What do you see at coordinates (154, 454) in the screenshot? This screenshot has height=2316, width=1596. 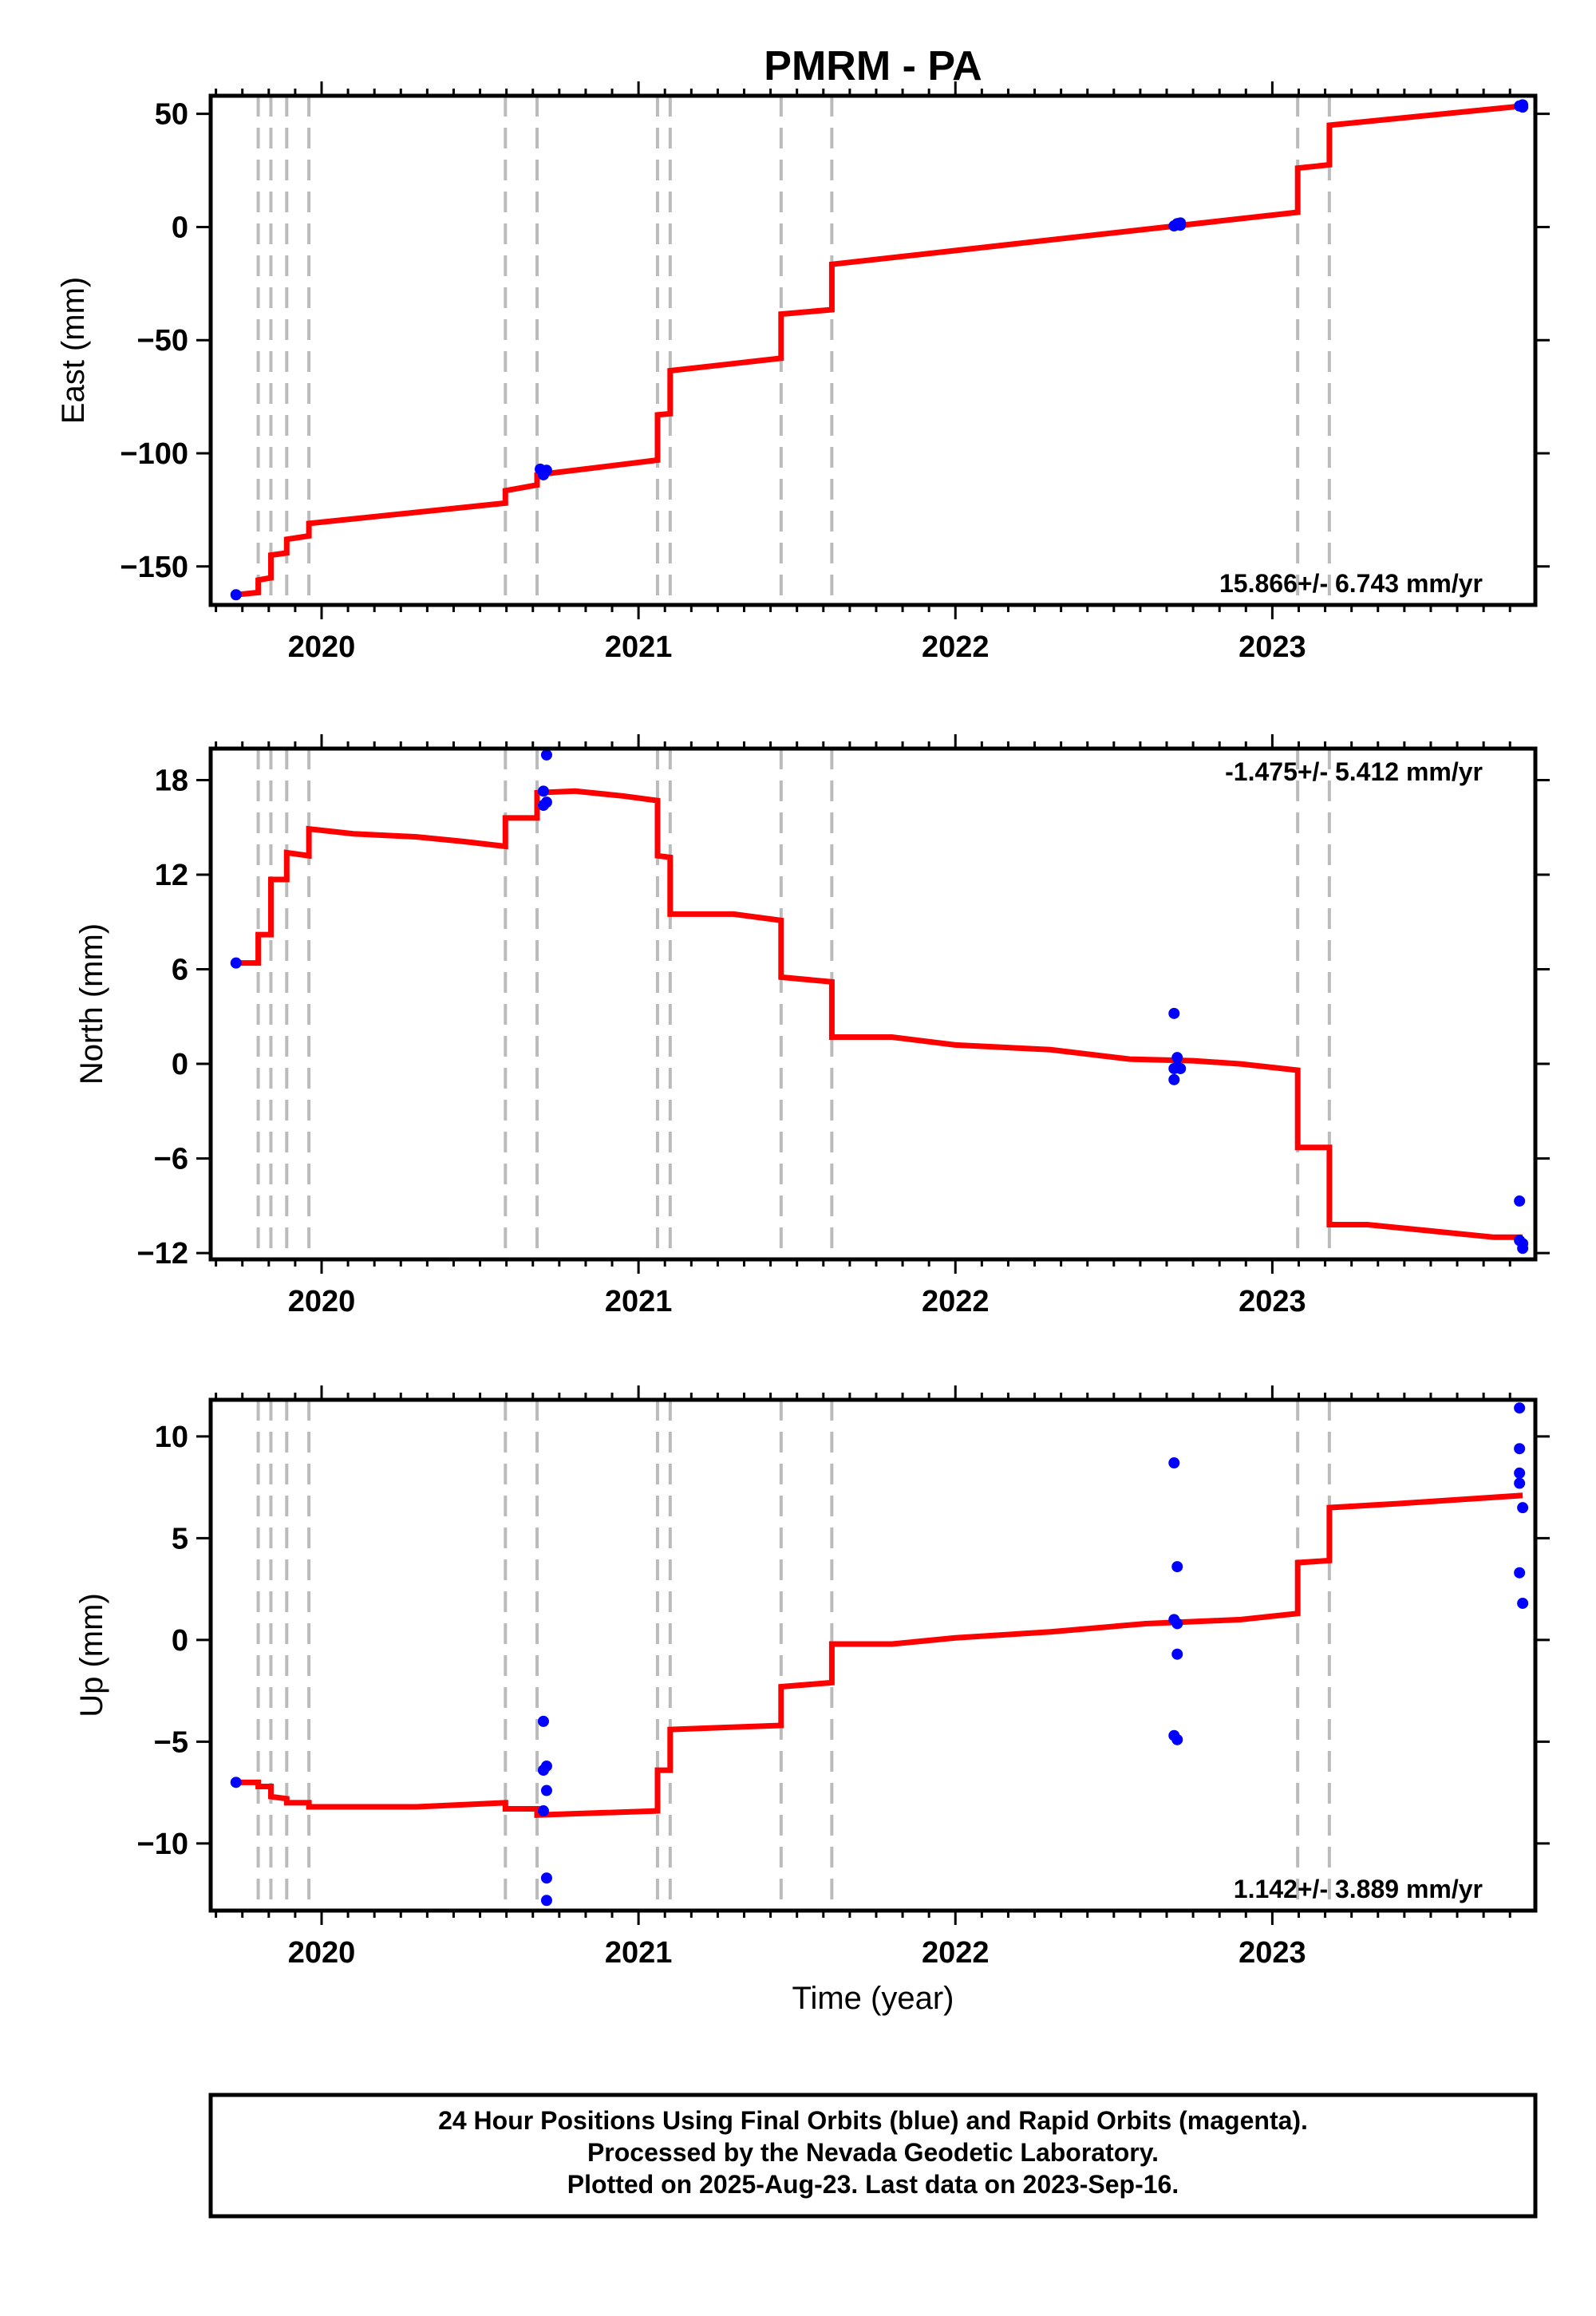 I see `y-tick-label: −100` at bounding box center [154, 454].